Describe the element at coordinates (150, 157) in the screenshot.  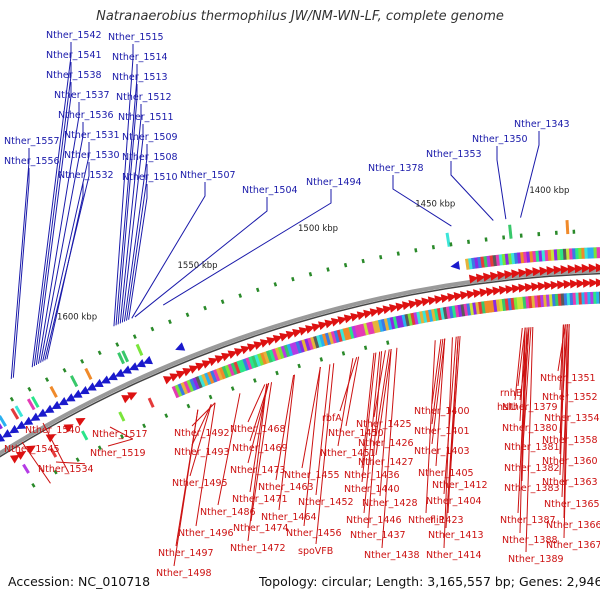
I see `upper-gene-label: Nther_1508` at that location.